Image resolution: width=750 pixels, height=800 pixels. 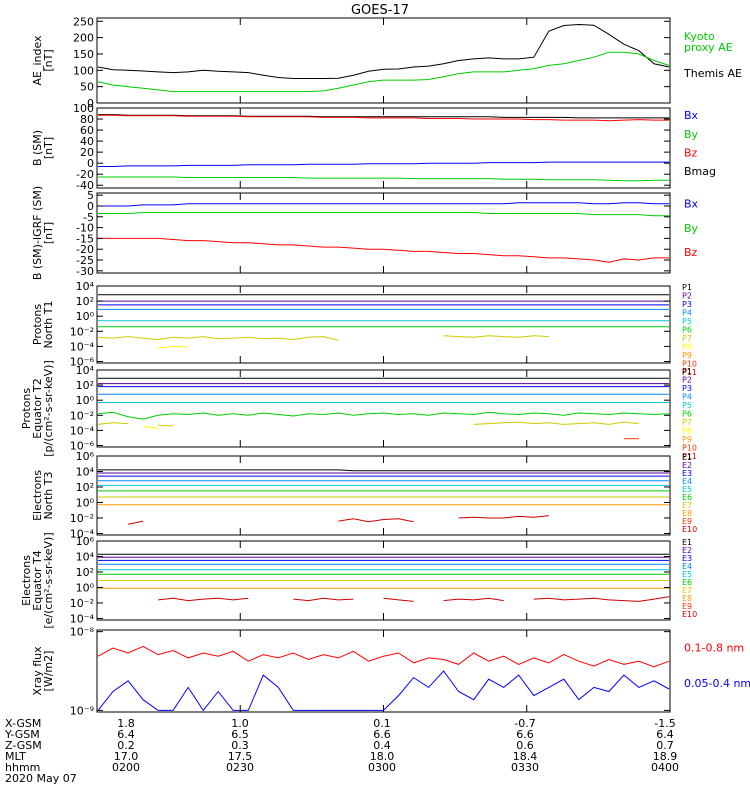 What do you see at coordinates (524, 723) in the screenshot?
I see `orbit-value: -0.7` at bounding box center [524, 723].